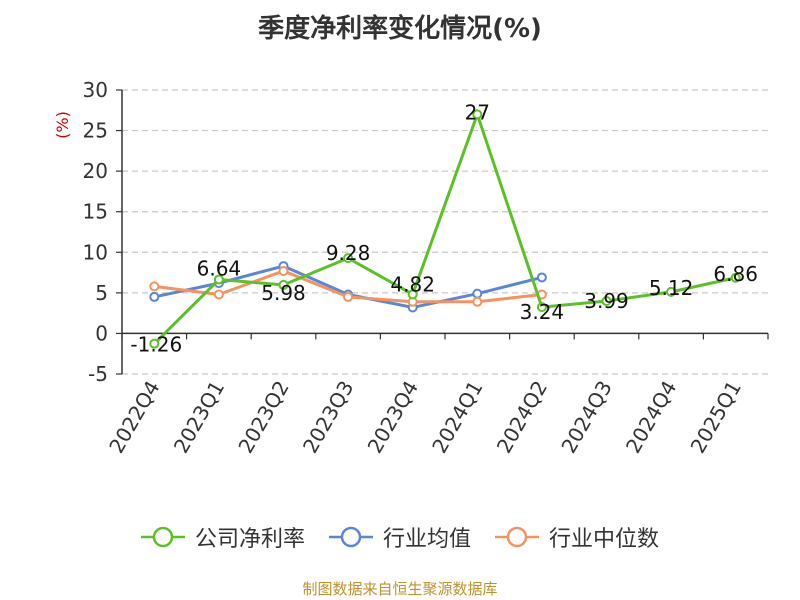 The width and height of the screenshot is (800, 600). I want to click on legend-marker-company, so click(162, 537).